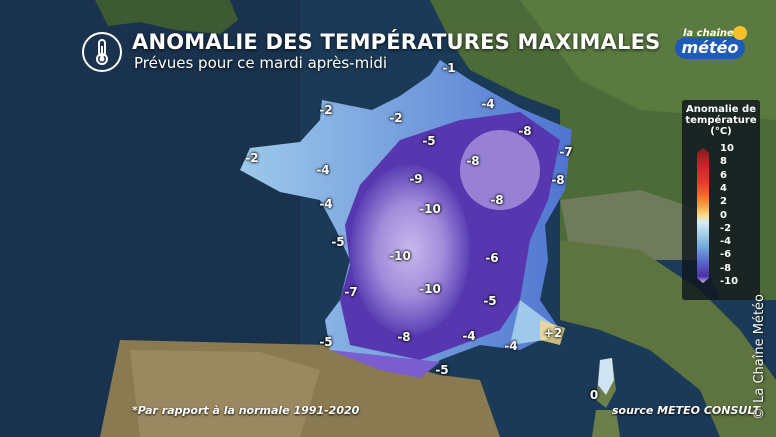  What do you see at coordinates (166, 17) in the screenshot?
I see `uk-landmass` at bounding box center [166, 17].